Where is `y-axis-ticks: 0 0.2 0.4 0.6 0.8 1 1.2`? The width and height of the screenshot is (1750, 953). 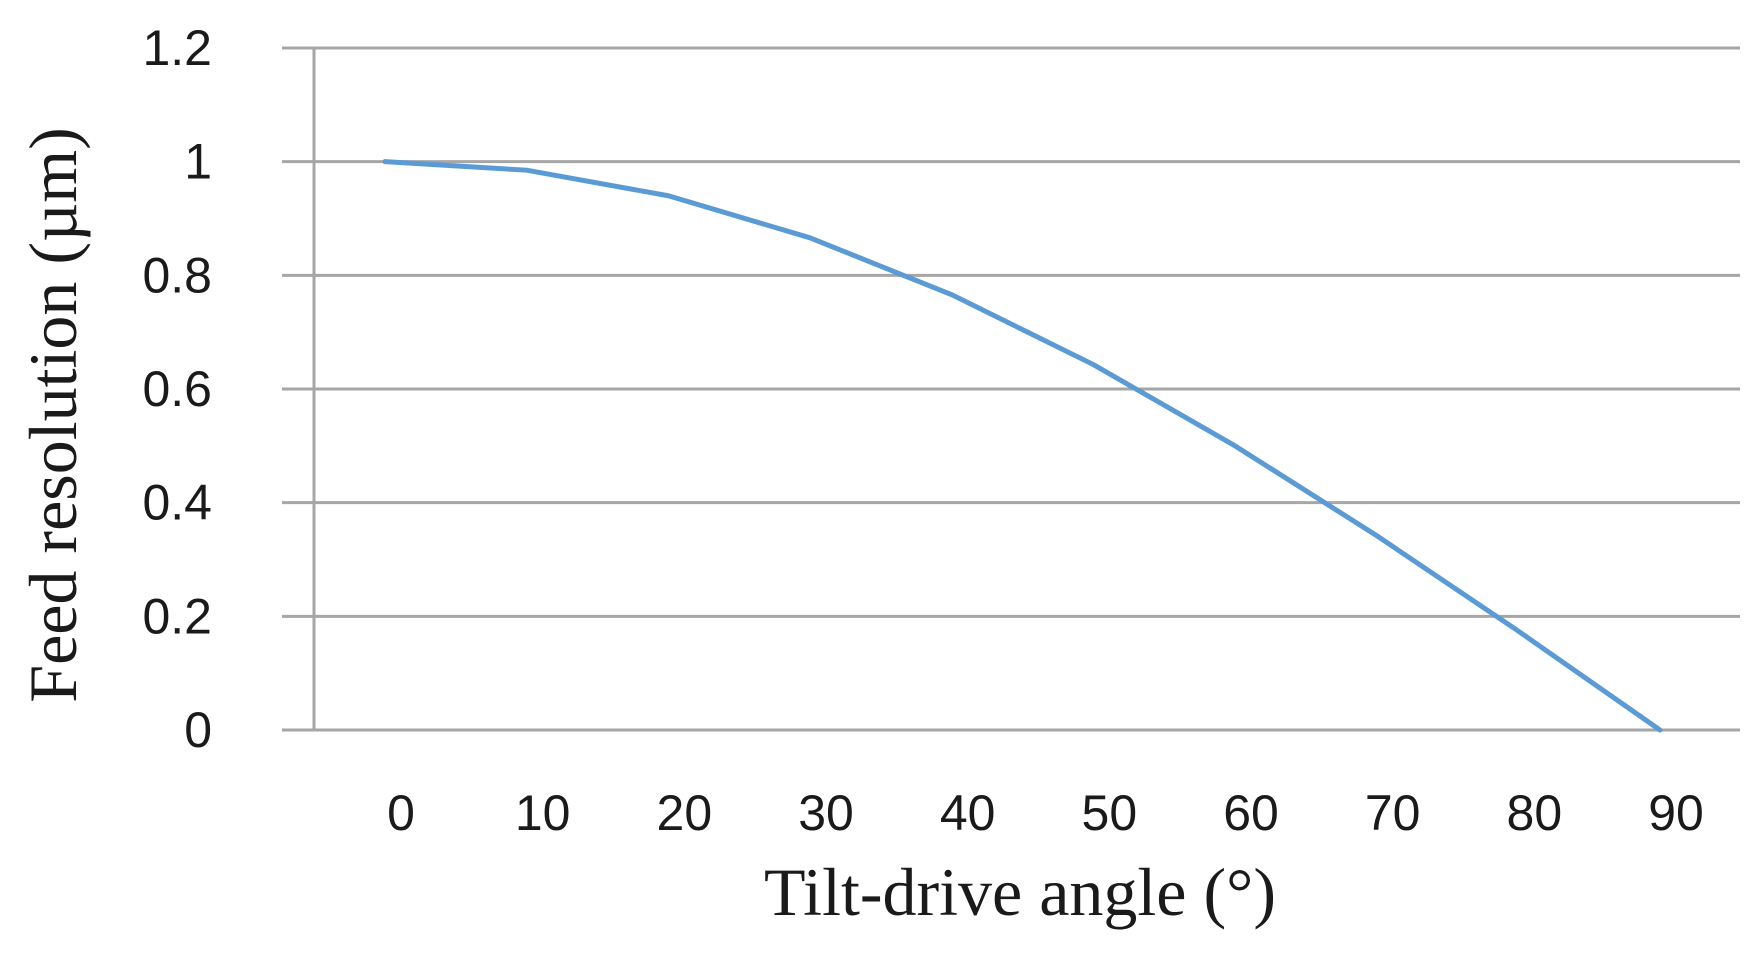 y-axis-ticks: 0 0.2 0.4 0.6 0.8 1 1.2 is located at coordinates (177, 389).